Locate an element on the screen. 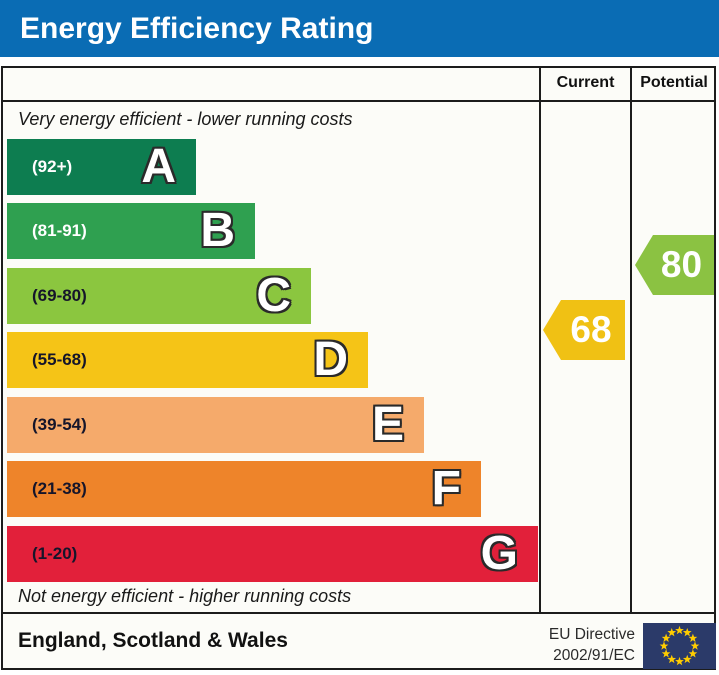 This screenshot has width=719, height=675. potential-column-divider is located at coordinates (631, 339).